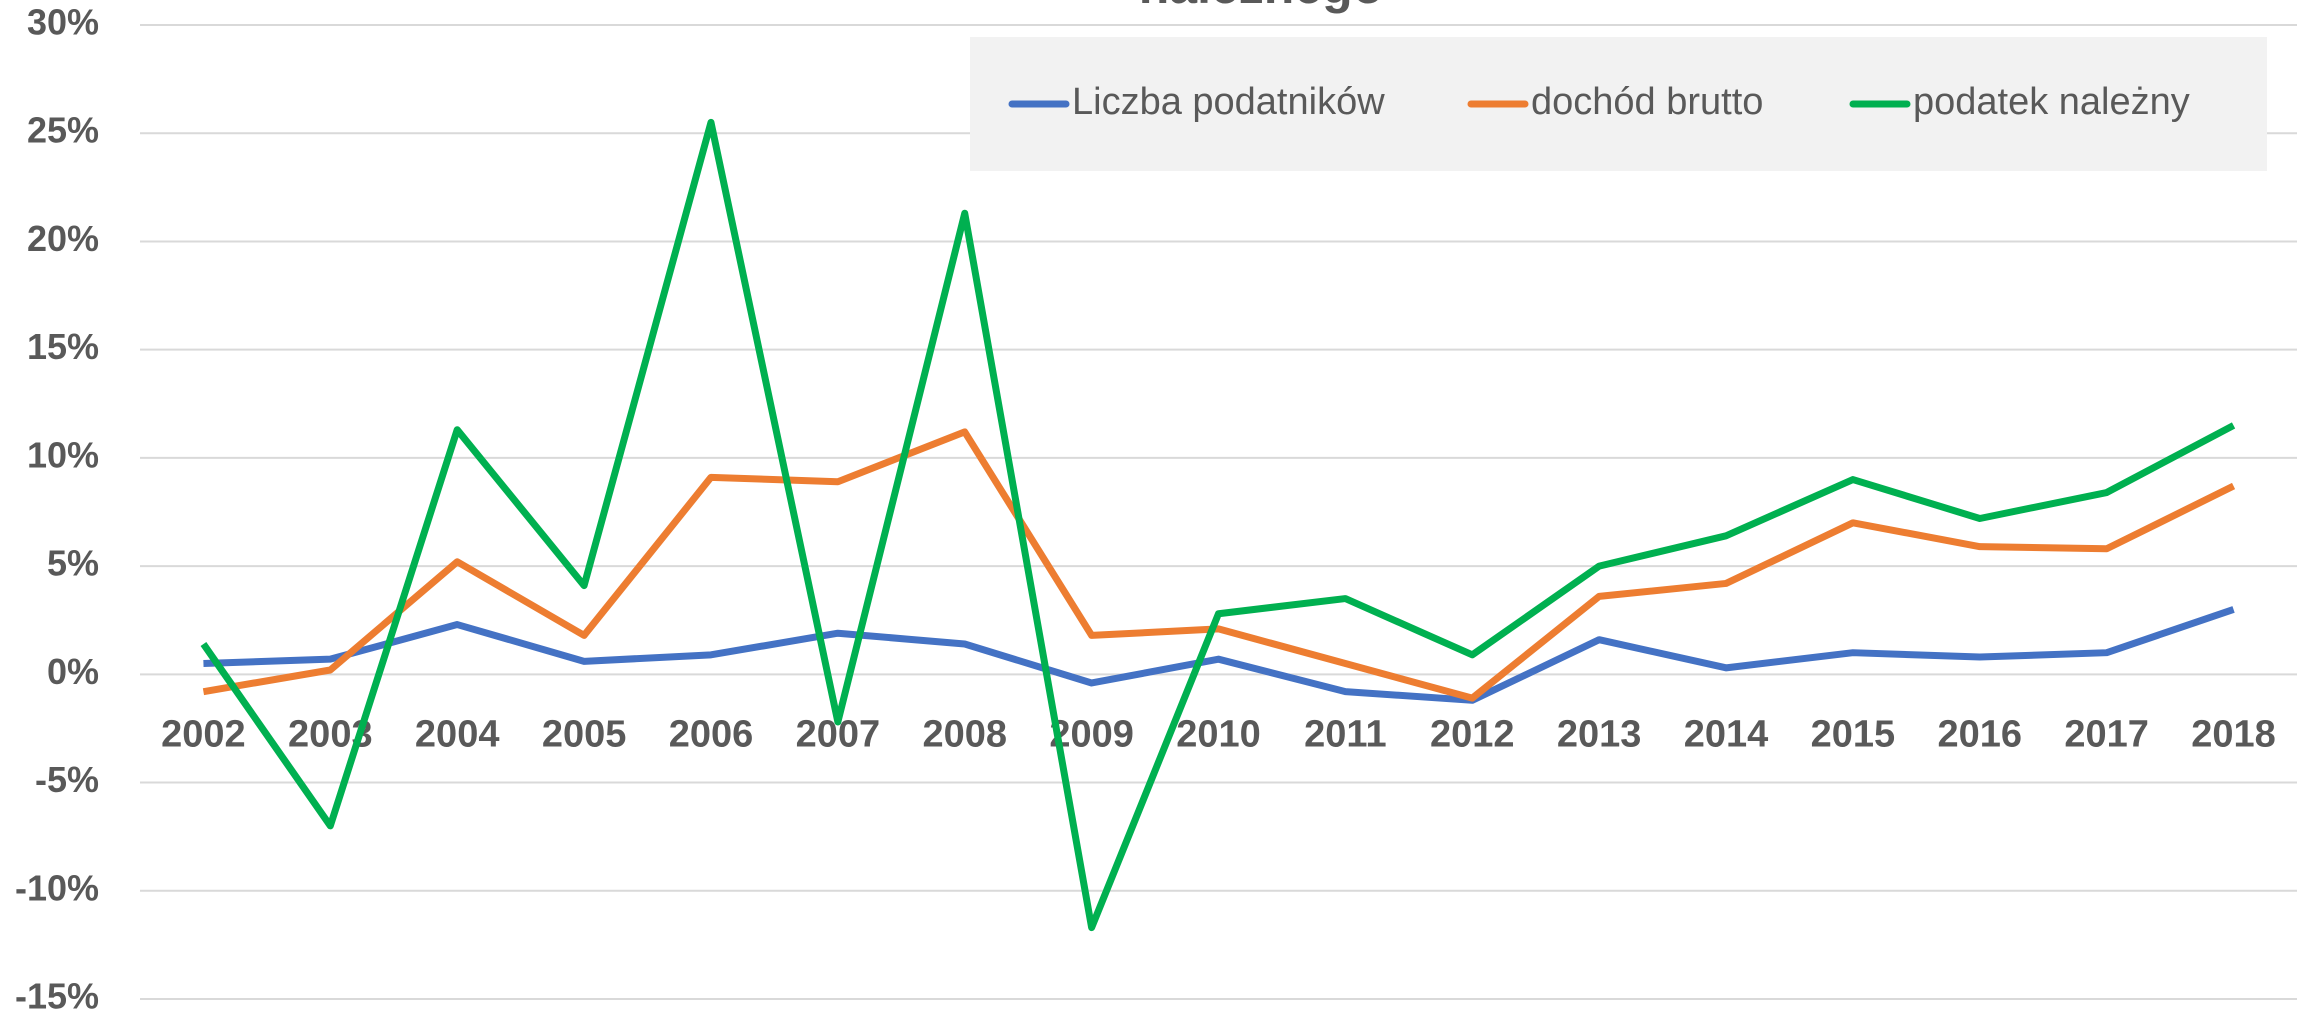  Describe the element at coordinates (964, 734) in the screenshot. I see `x-tick-label: 2008` at that location.